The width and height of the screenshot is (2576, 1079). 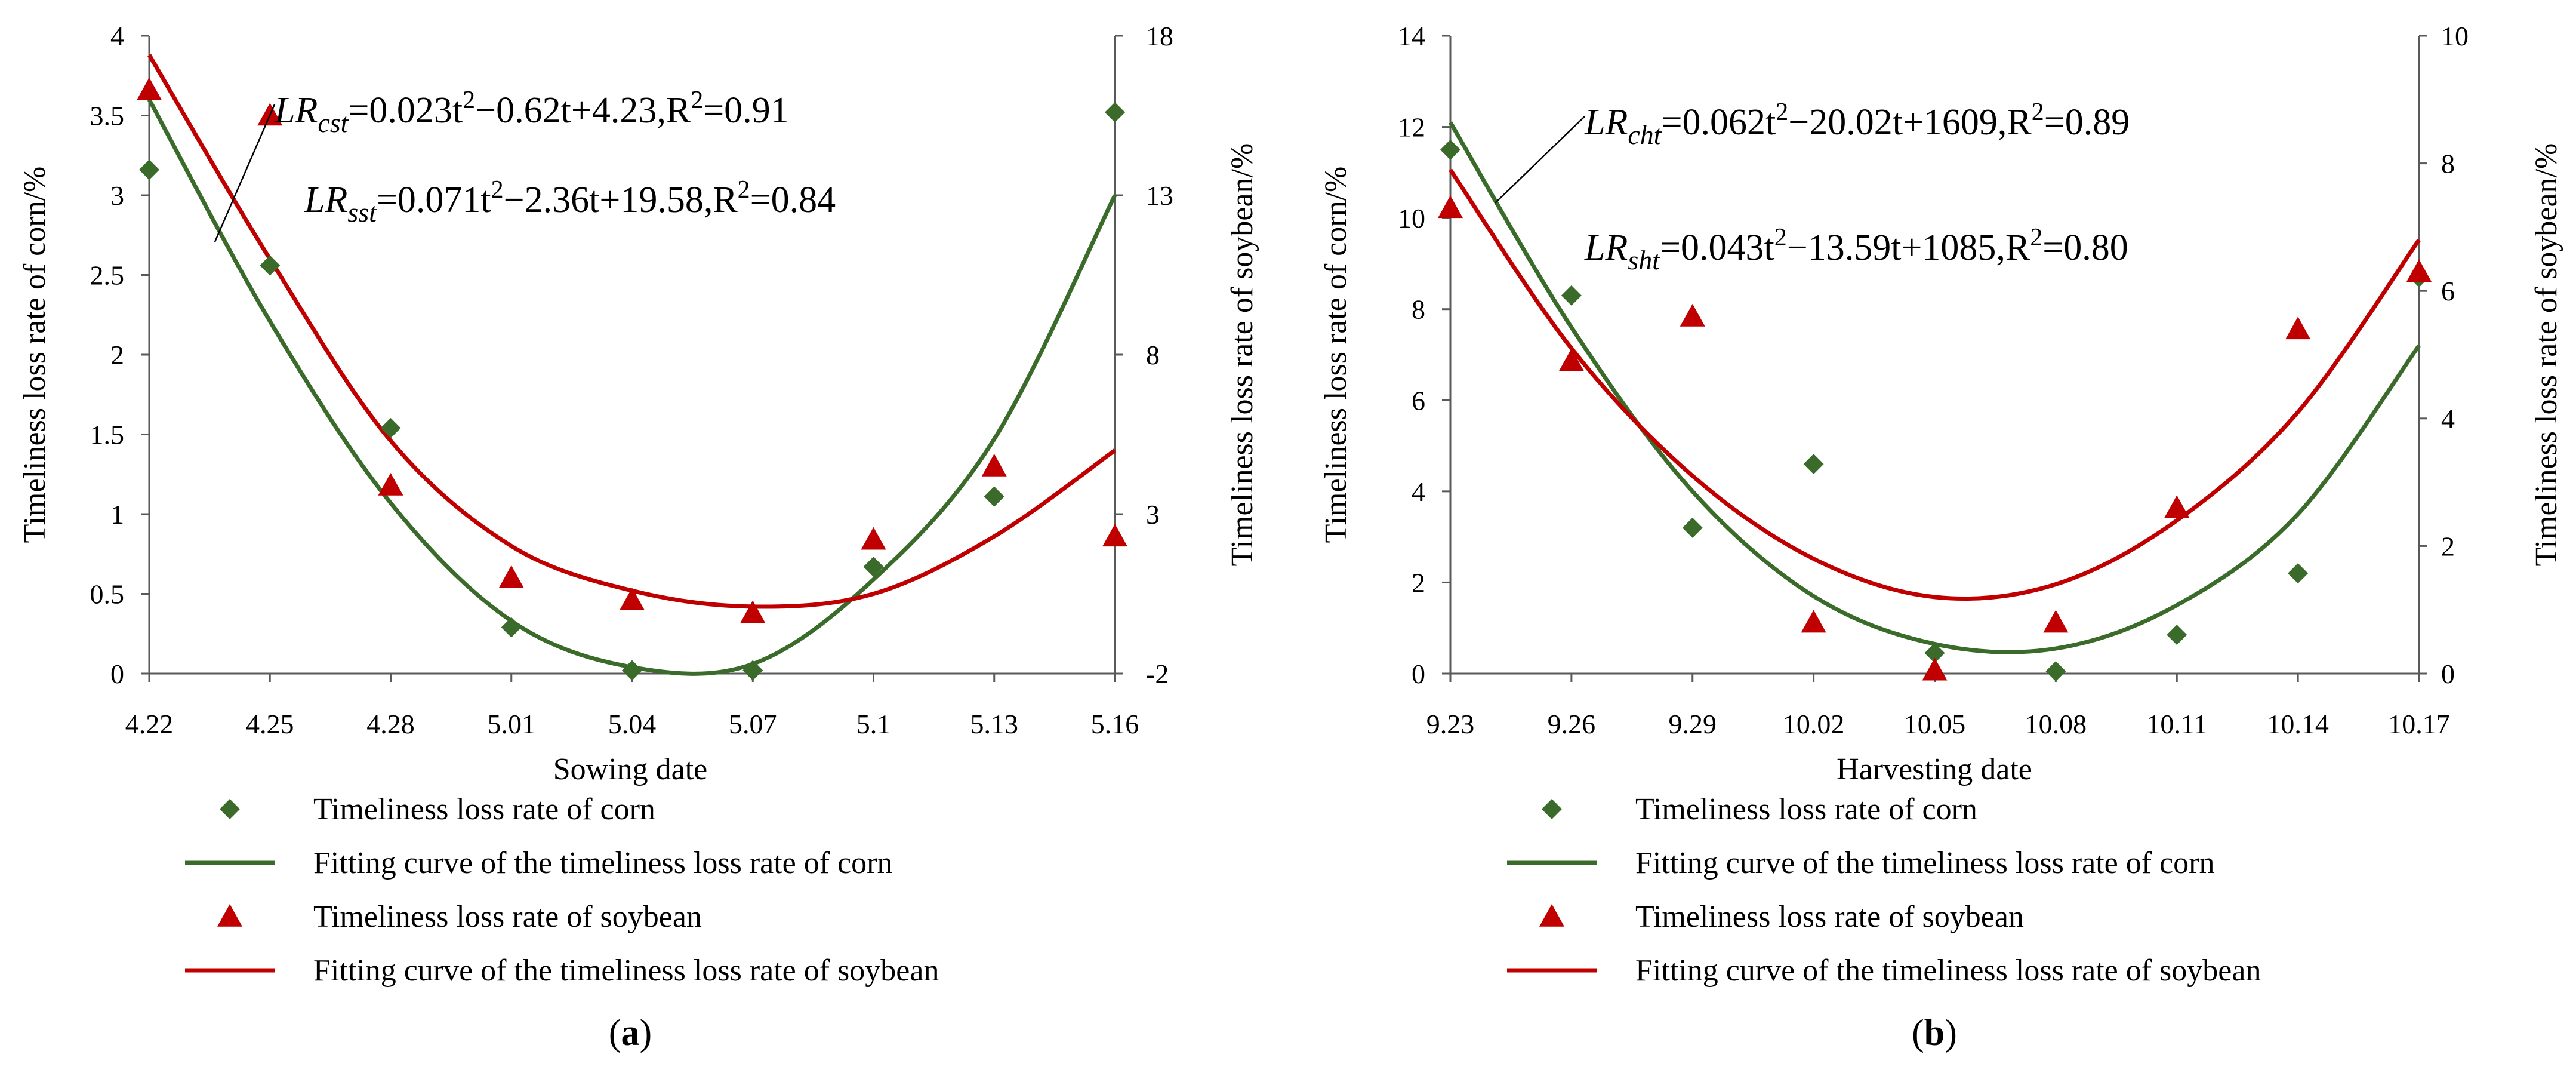 What do you see at coordinates (333, 122) in the screenshot?
I see `equation-part: cst` at bounding box center [333, 122].